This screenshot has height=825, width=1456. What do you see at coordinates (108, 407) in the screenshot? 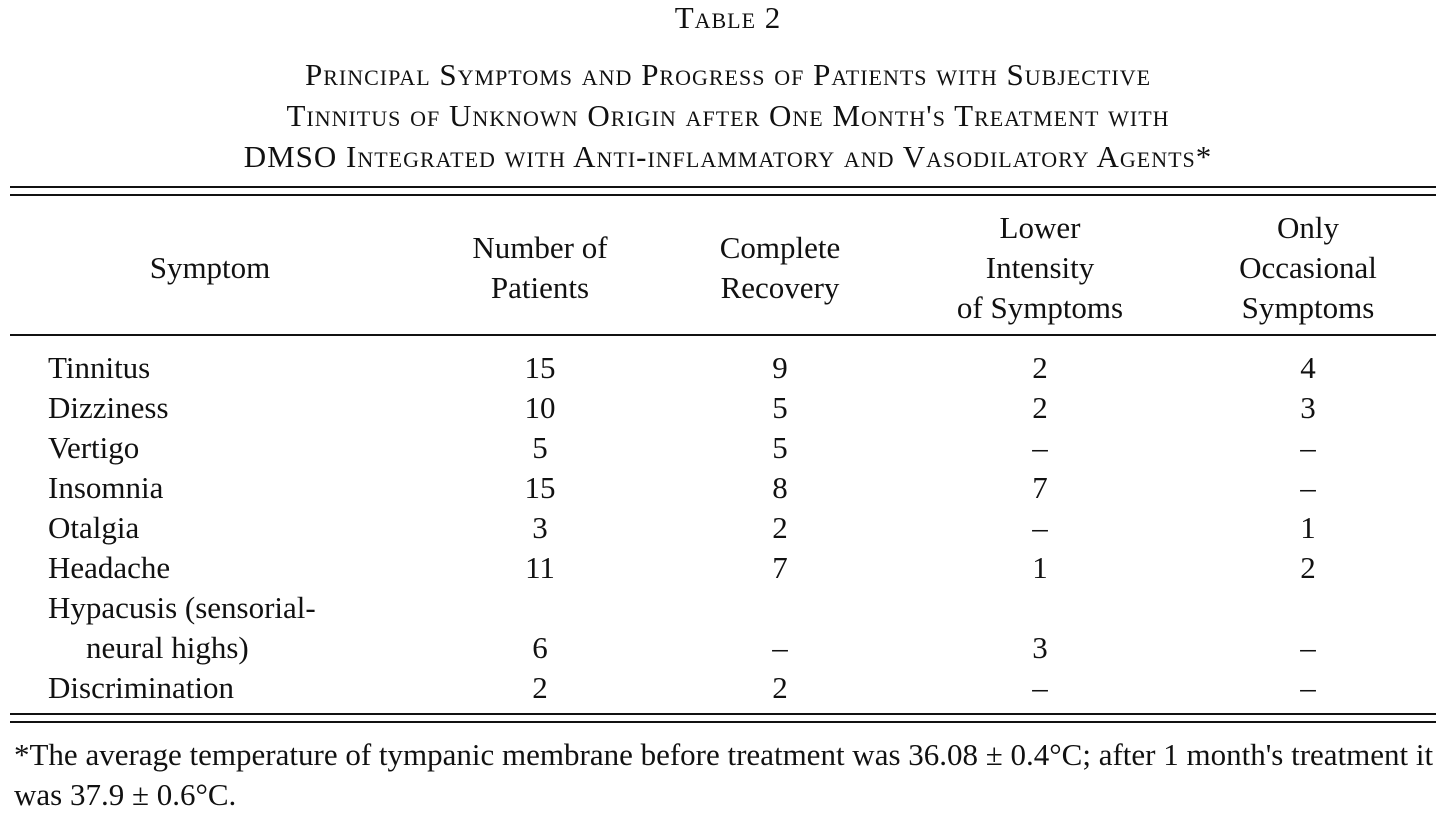
I see `row-label: Dizziness` at bounding box center [108, 407].